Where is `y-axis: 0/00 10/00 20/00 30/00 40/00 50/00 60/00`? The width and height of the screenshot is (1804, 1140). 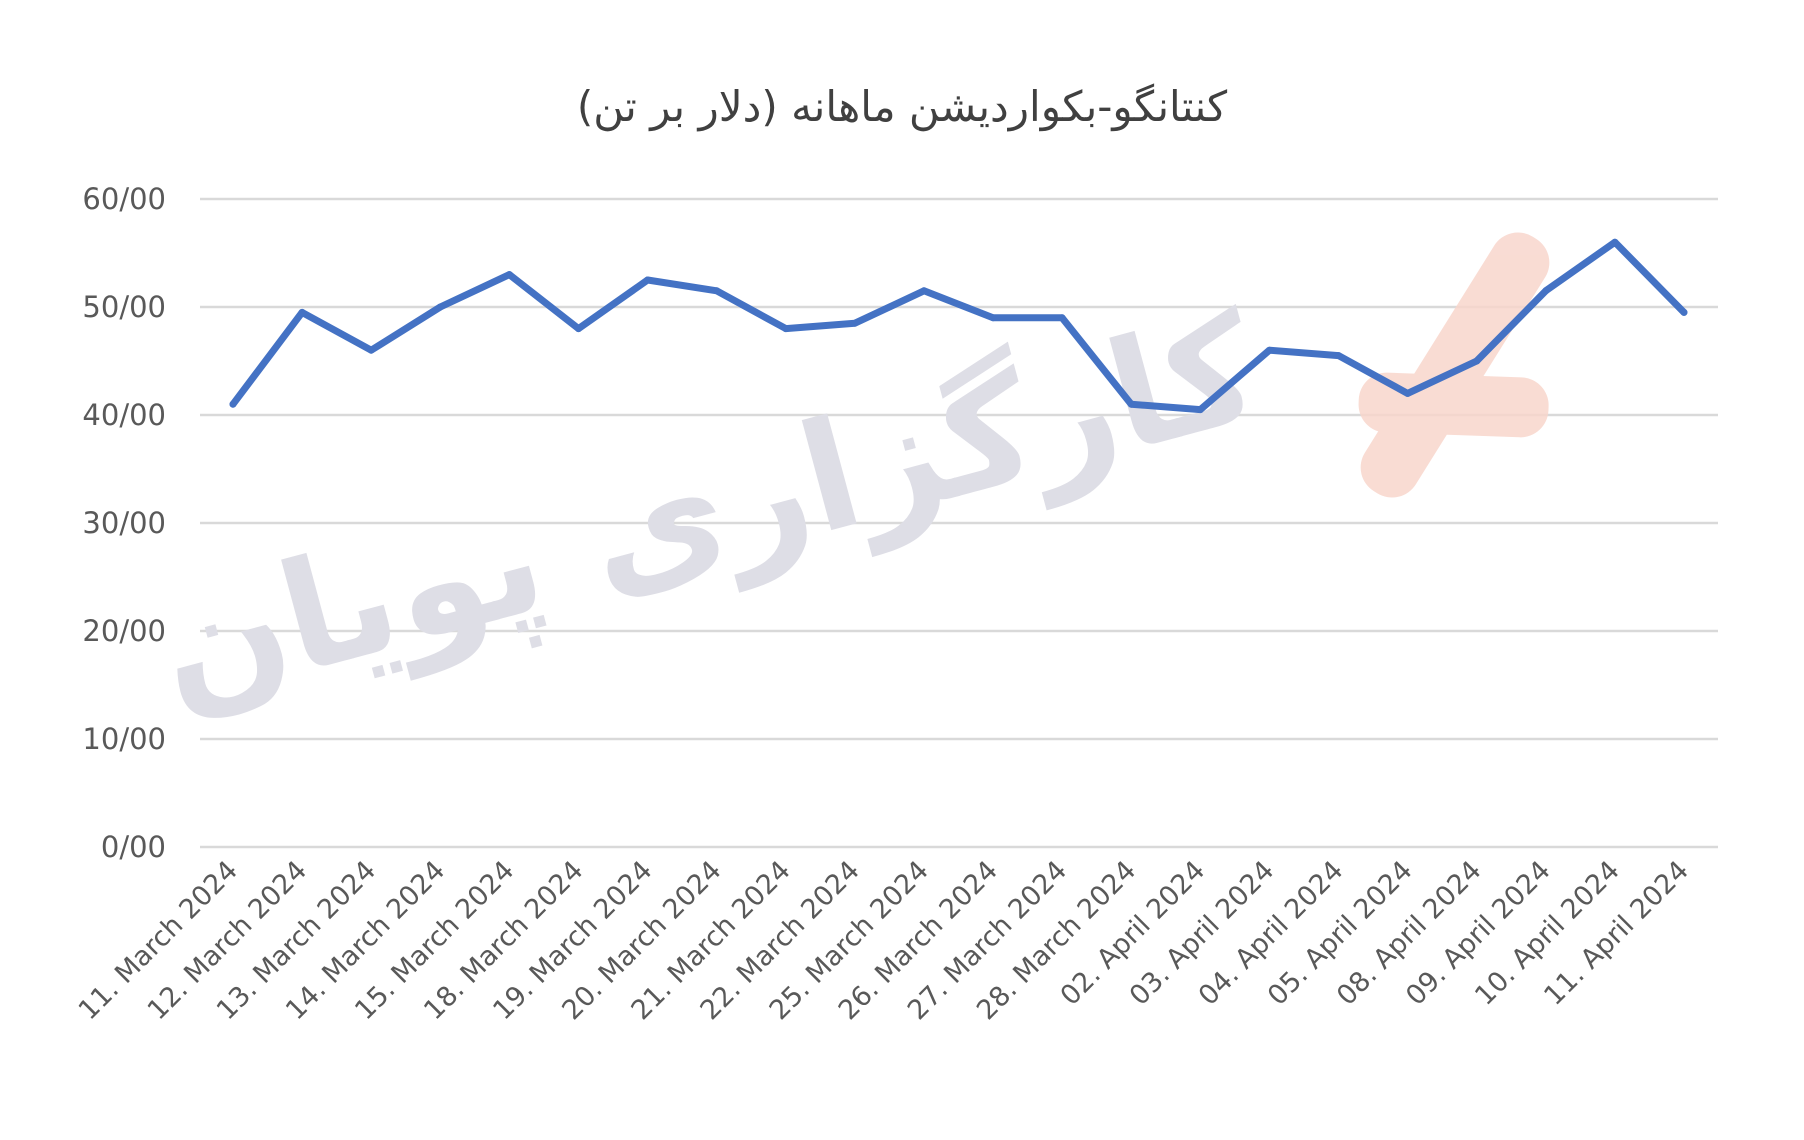 y-axis: 0/00 10/00 20/00 30/00 40/00 50/00 60/00 is located at coordinates (124, 523).